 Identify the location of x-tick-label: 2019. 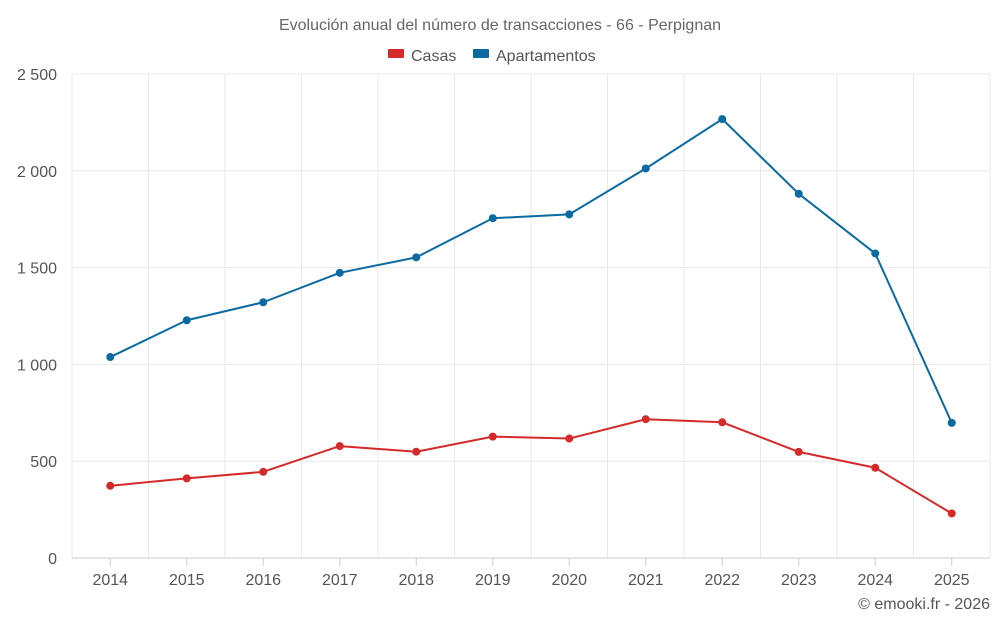
(493, 580).